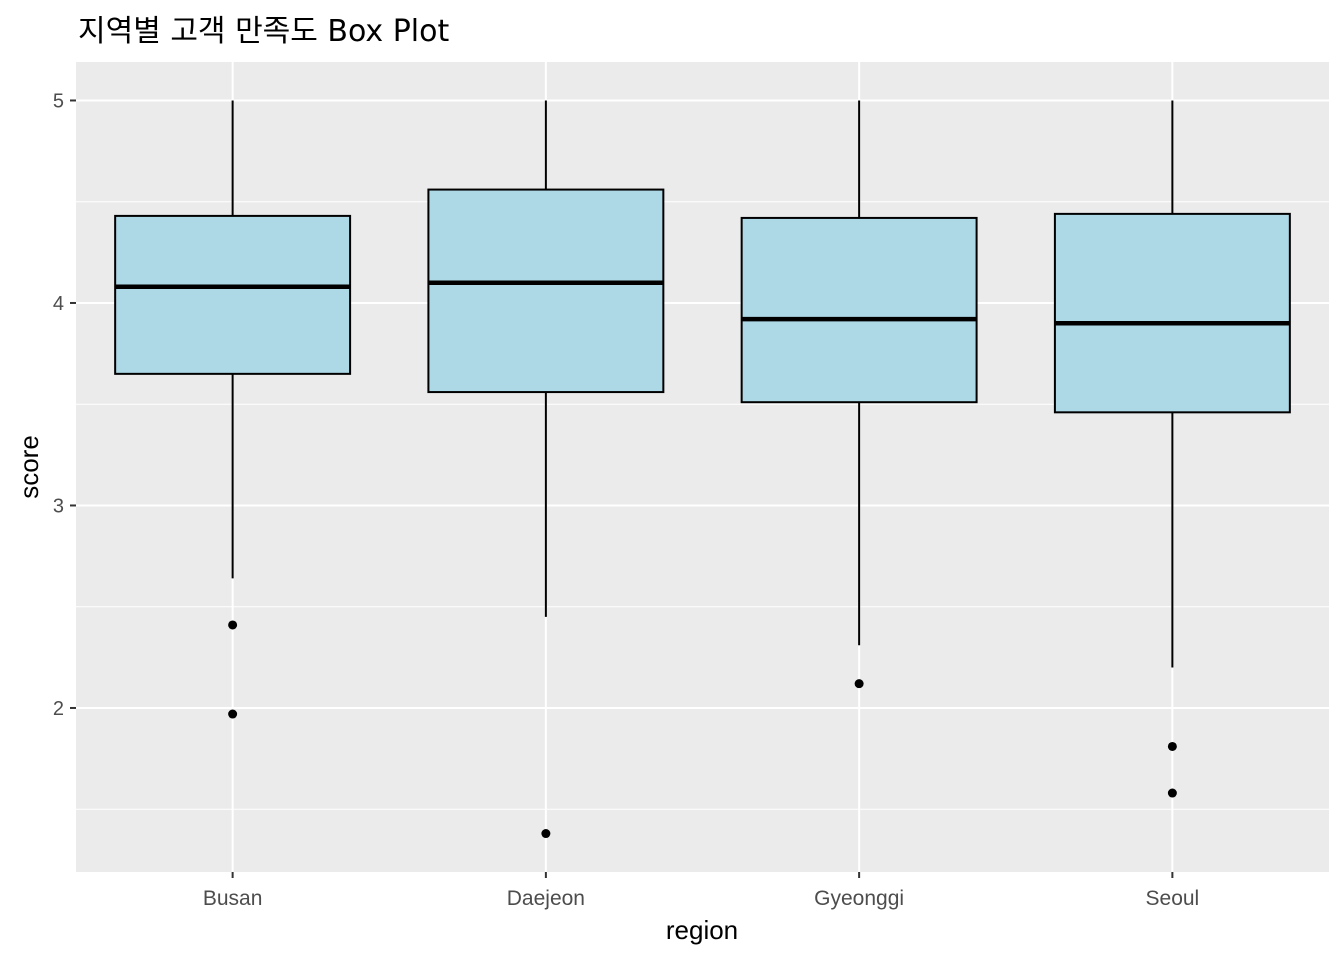  What do you see at coordinates (233, 898) in the screenshot?
I see `x-tick-label-busan: Busan` at bounding box center [233, 898].